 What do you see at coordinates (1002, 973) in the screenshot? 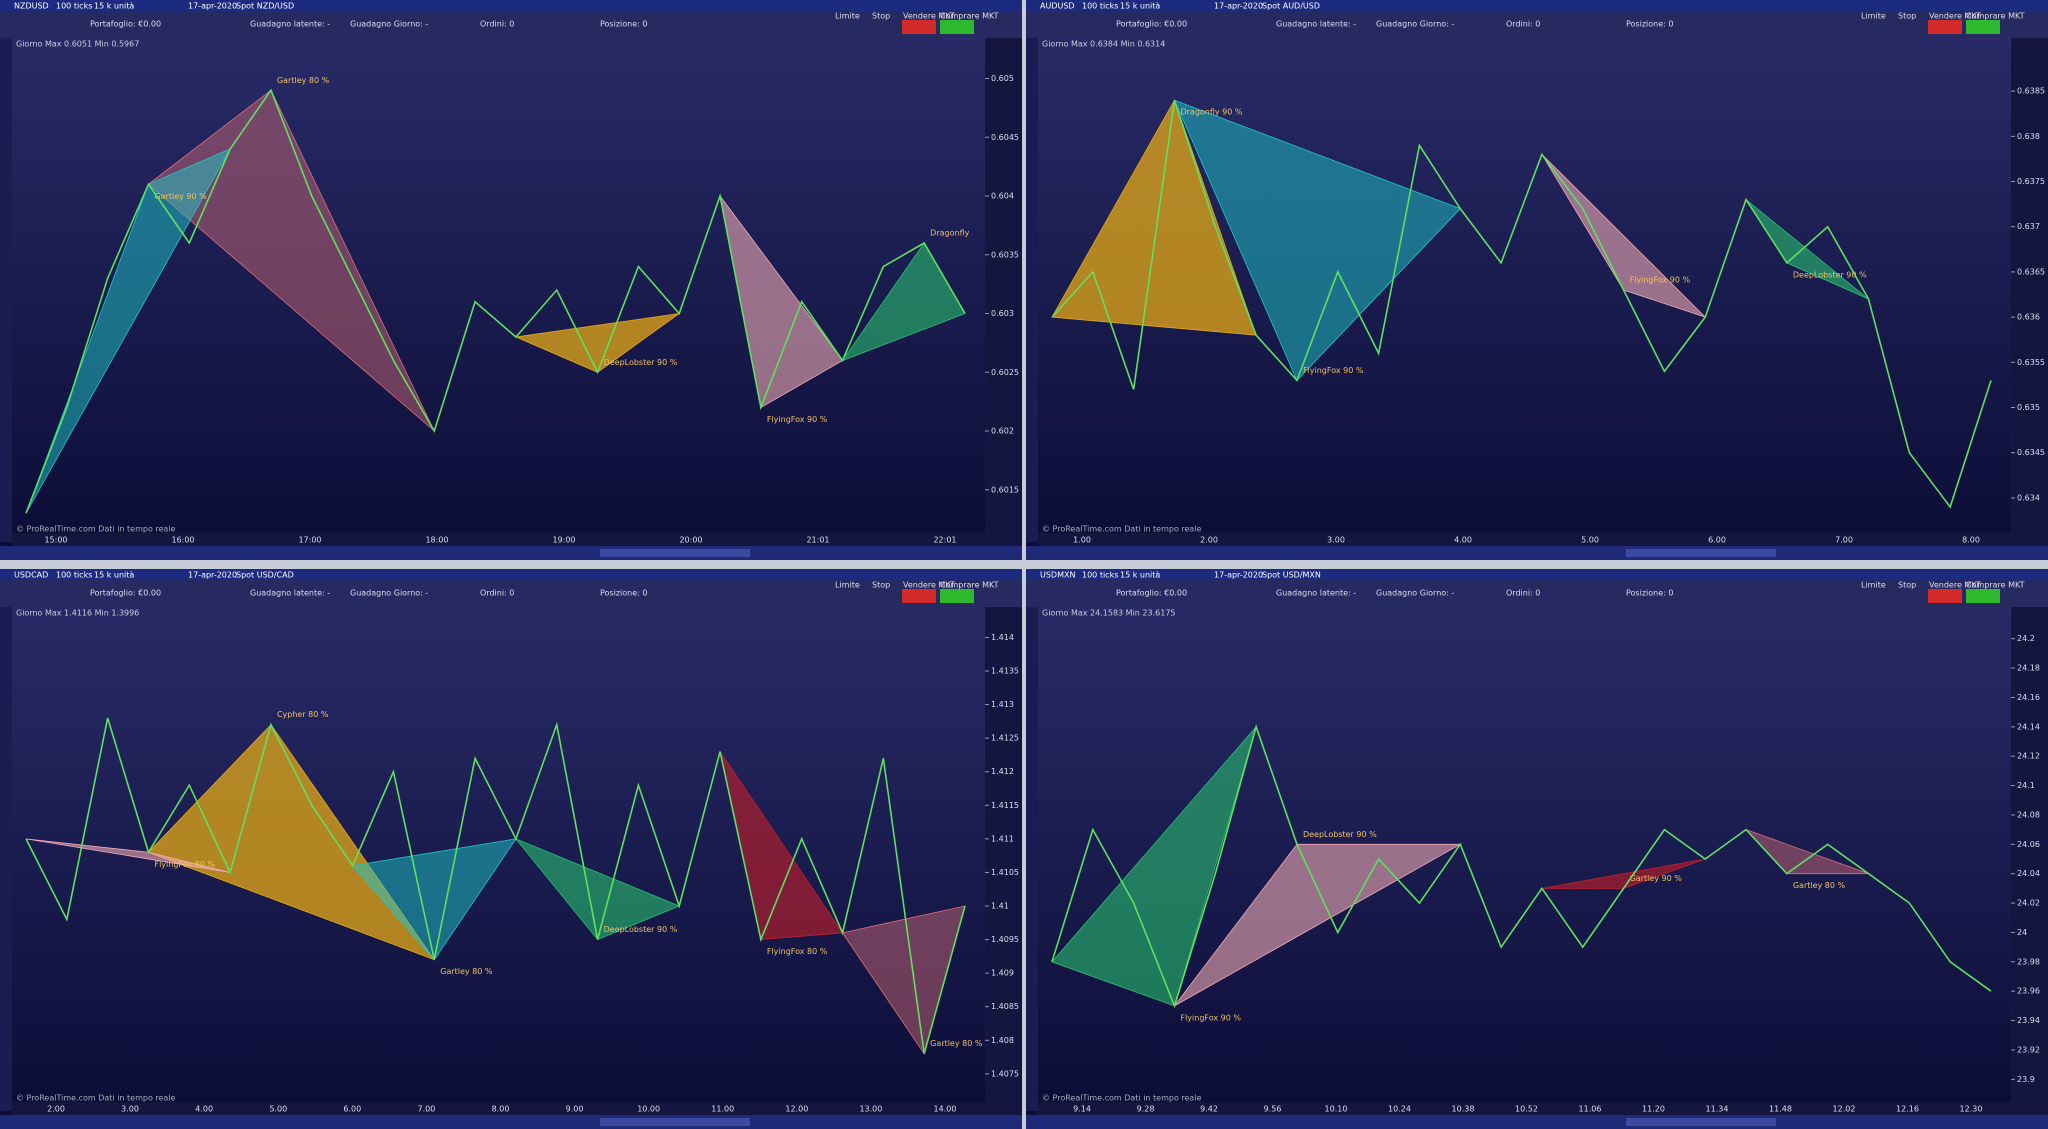
I see `y-tick-label: 1.409` at bounding box center [1002, 973].